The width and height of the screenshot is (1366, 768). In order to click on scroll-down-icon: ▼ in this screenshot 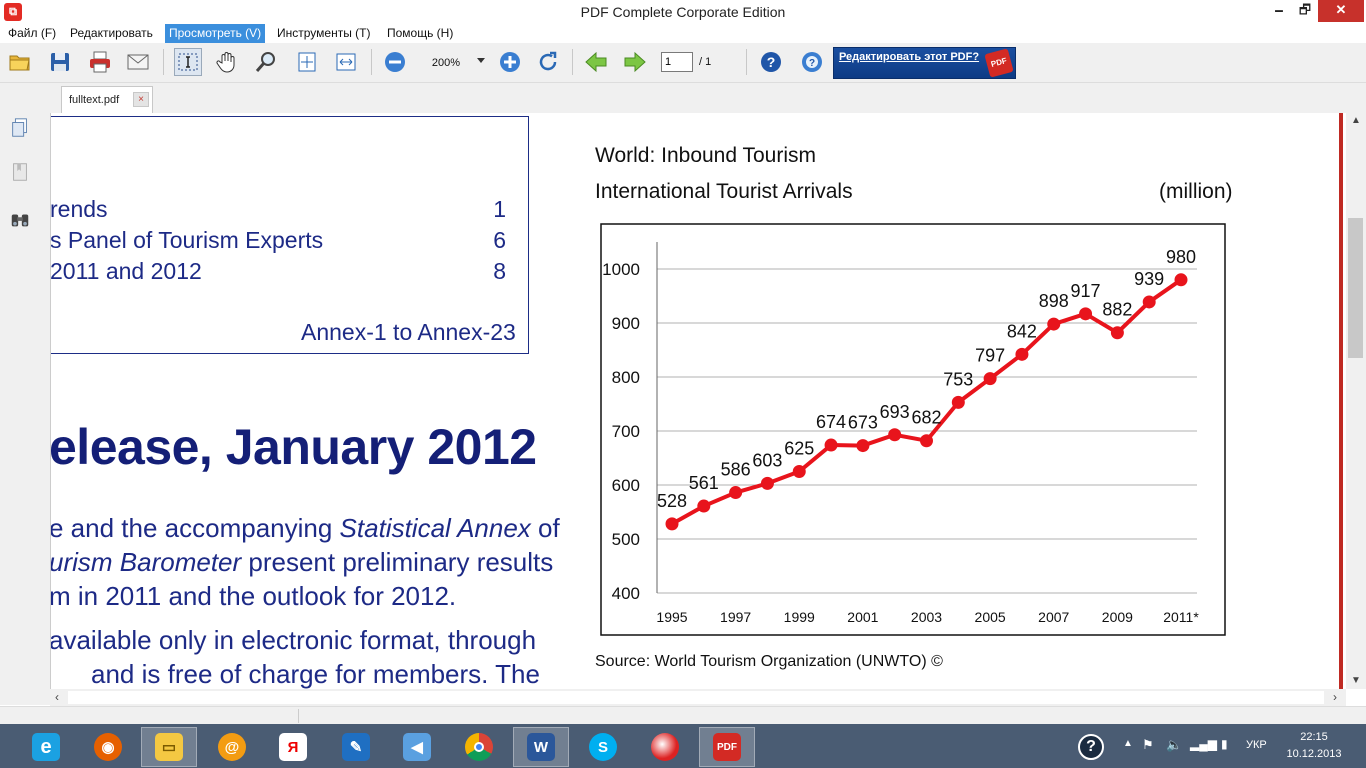, I will do `click(1356, 680)`.